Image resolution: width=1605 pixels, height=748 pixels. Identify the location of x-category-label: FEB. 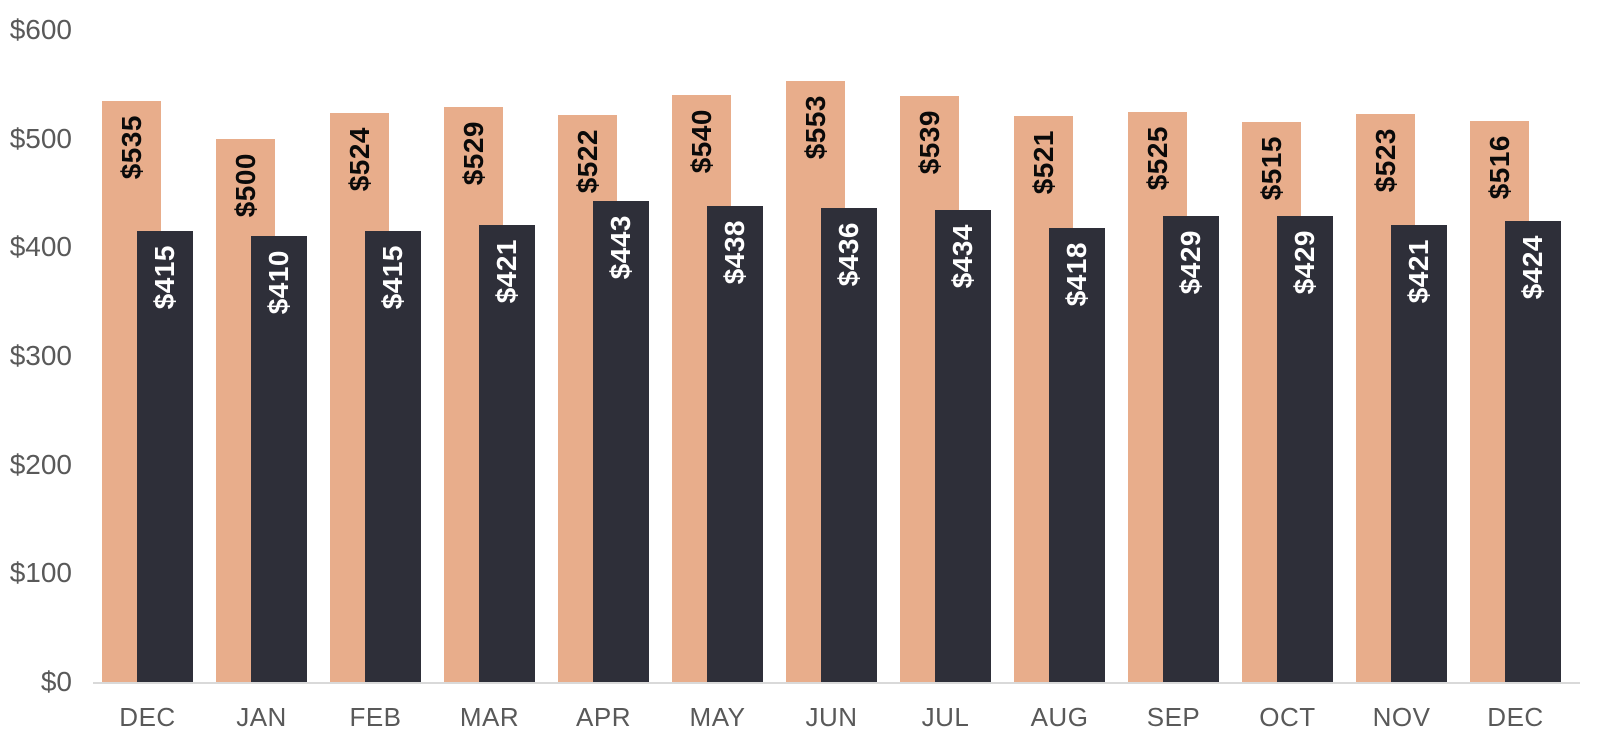
(375, 717).